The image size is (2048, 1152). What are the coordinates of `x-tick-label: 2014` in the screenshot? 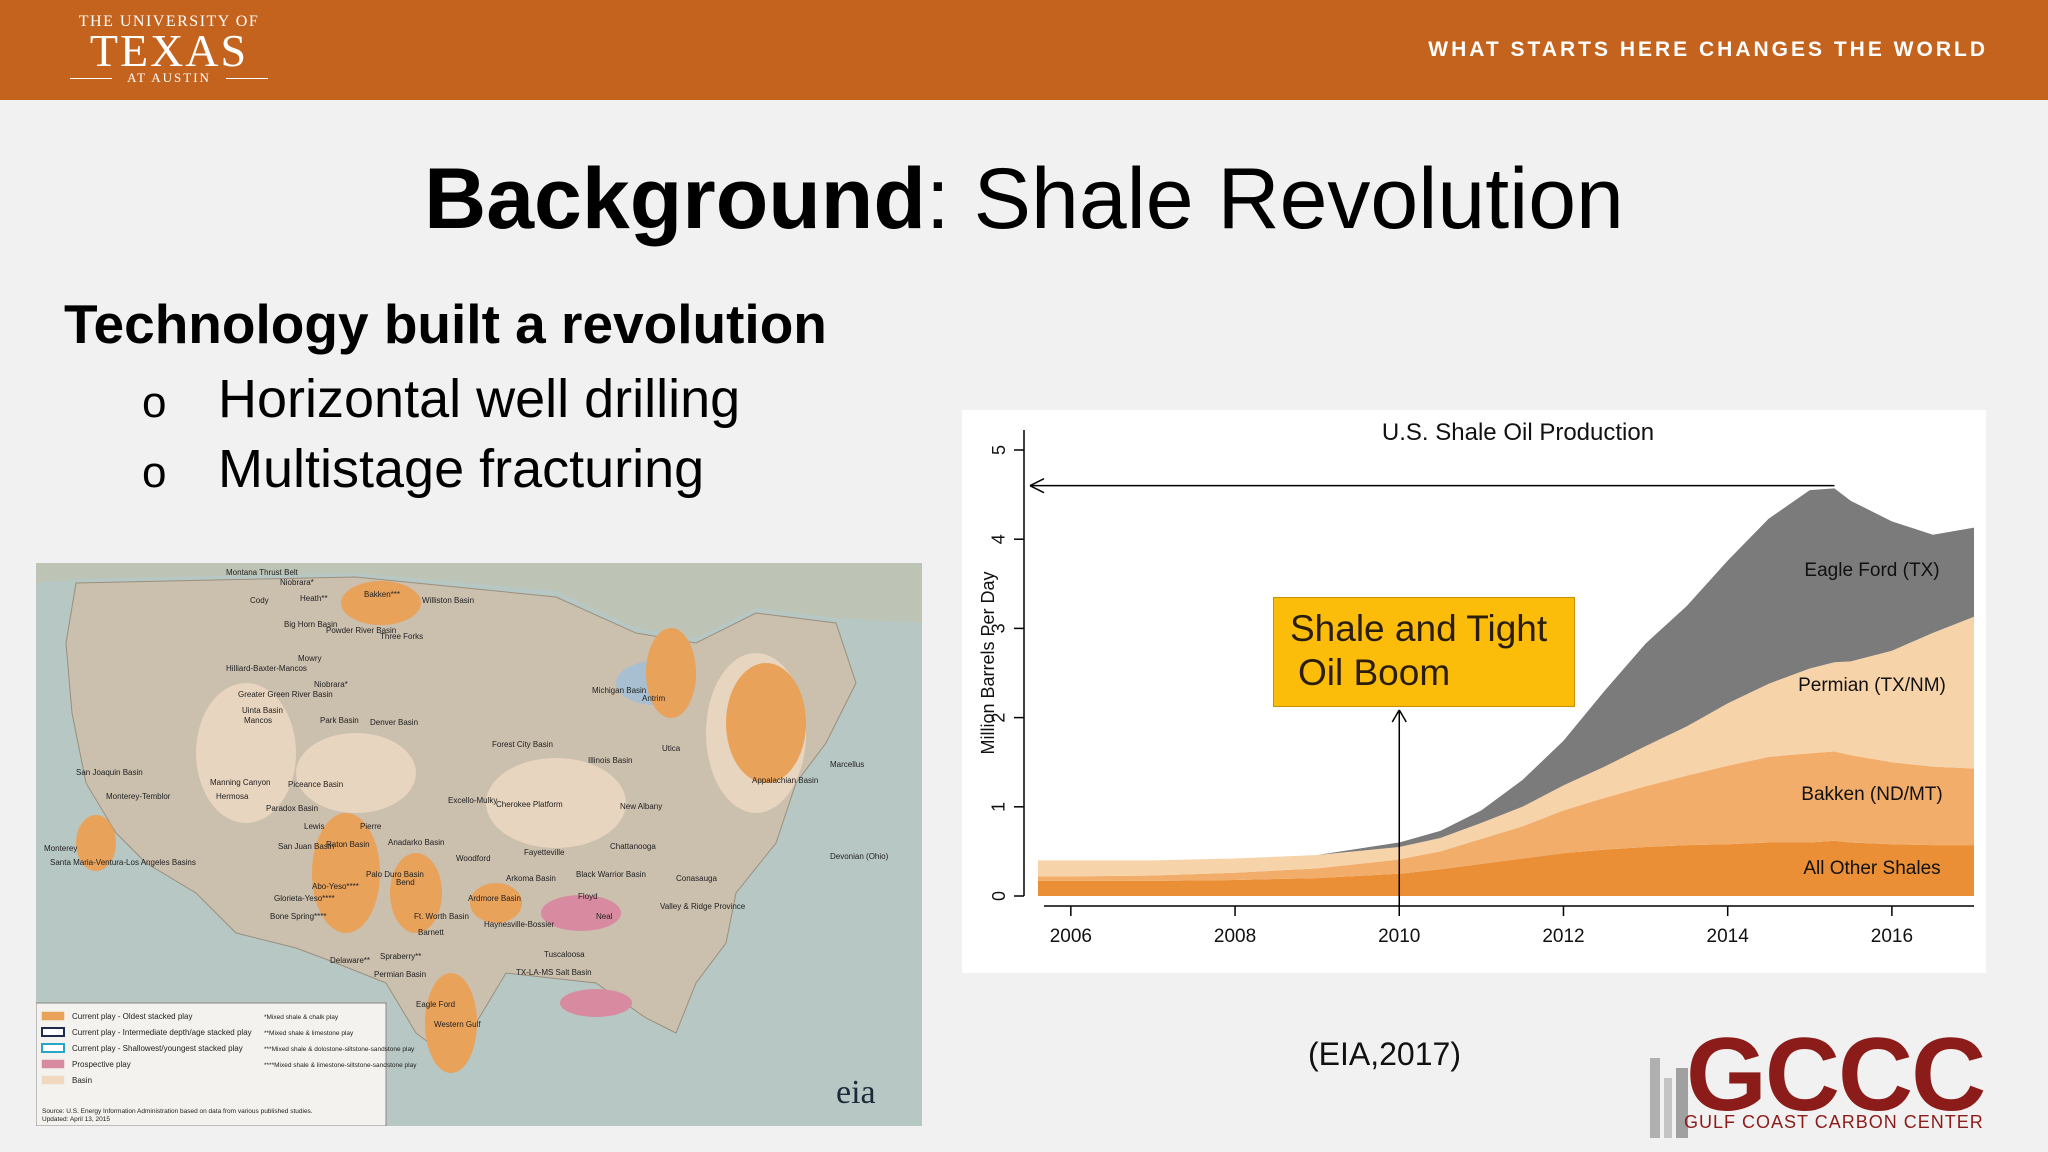 It's located at (1728, 936).